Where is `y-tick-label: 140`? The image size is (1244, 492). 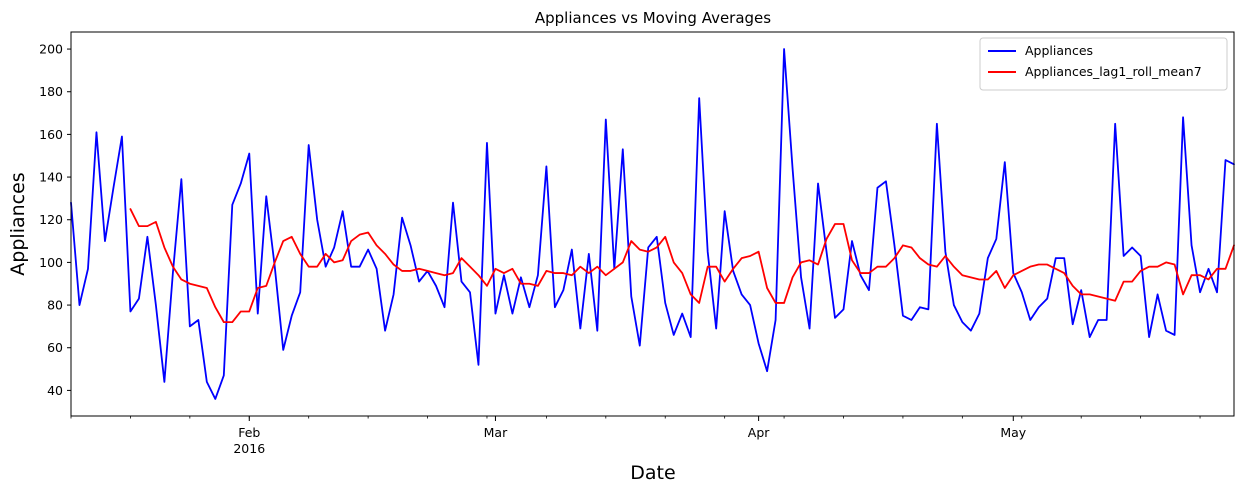
y-tick-label: 140 is located at coordinates (51, 177).